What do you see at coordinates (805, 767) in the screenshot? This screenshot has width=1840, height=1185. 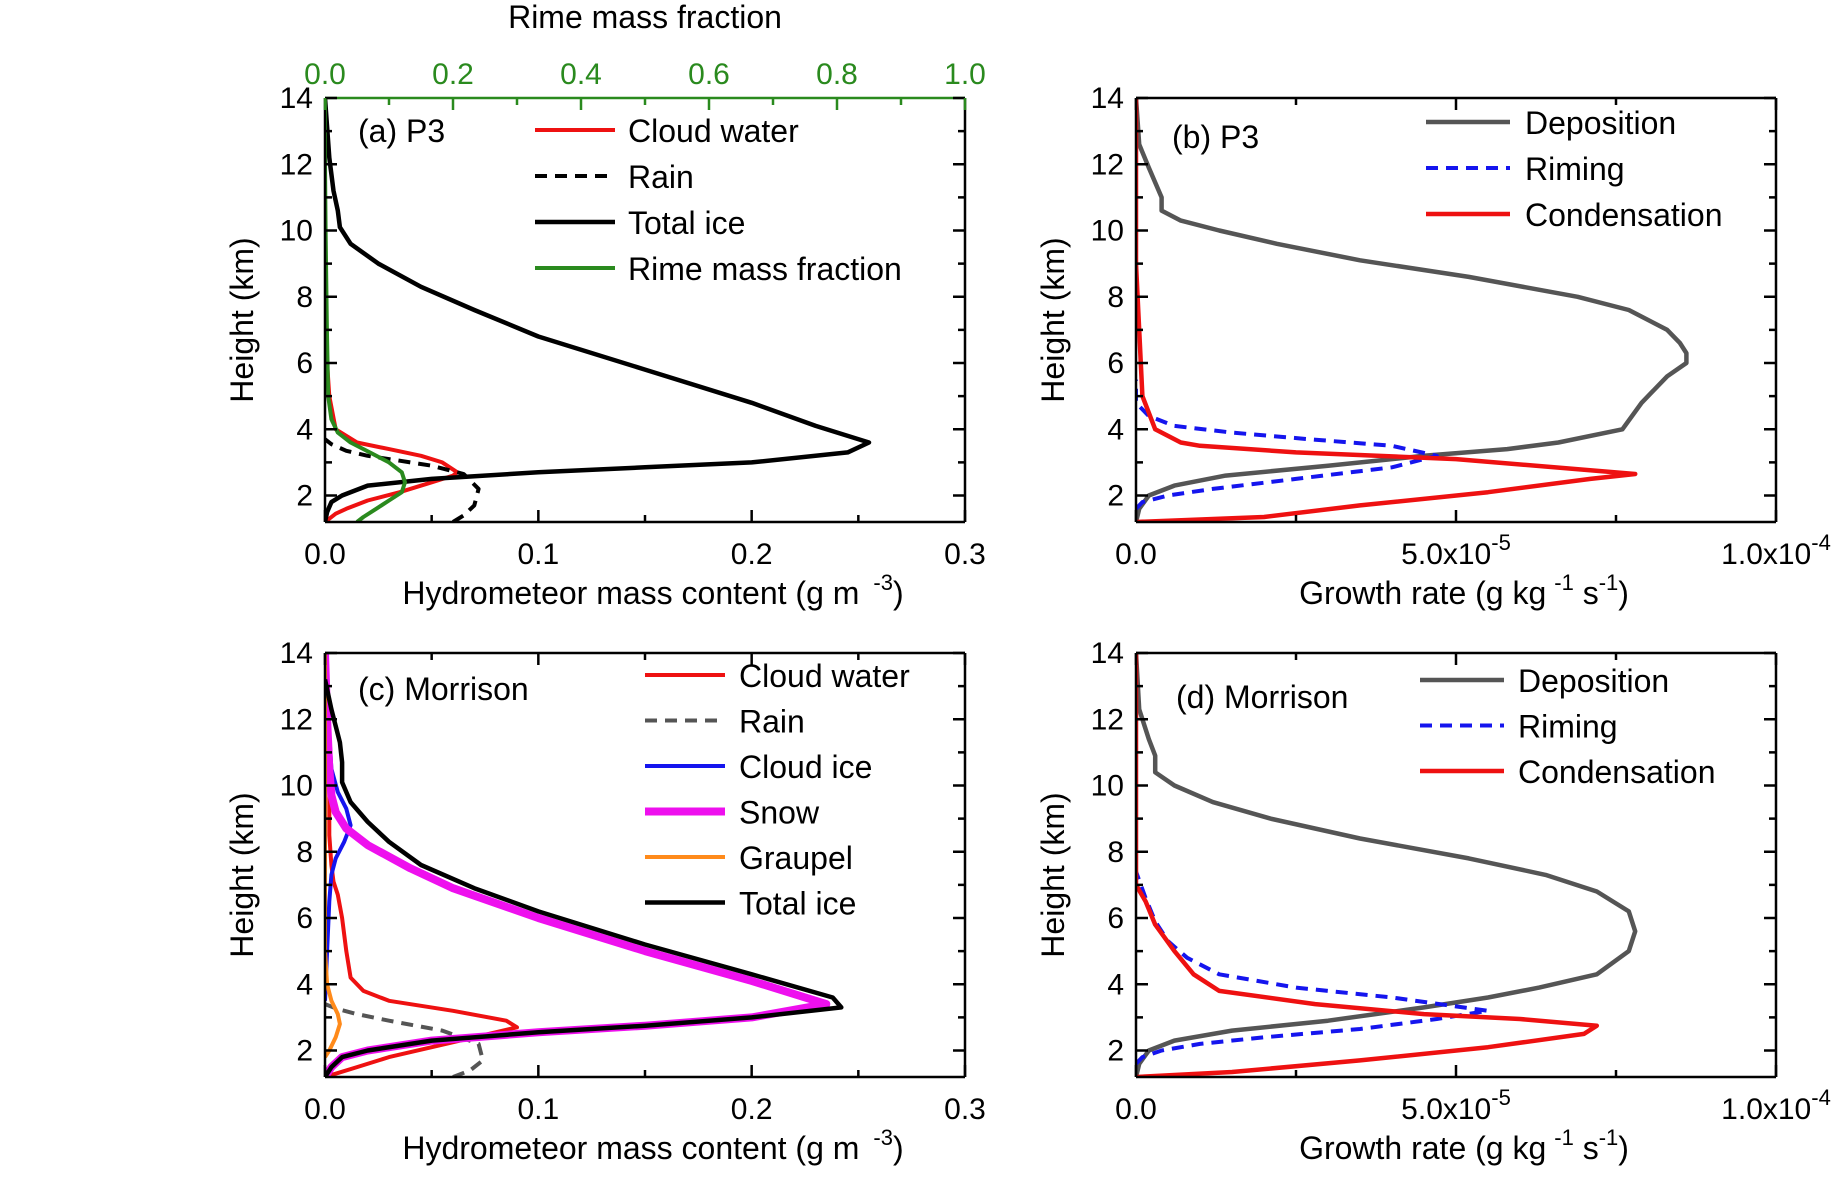 I see `legend-label: Cloud ice` at bounding box center [805, 767].